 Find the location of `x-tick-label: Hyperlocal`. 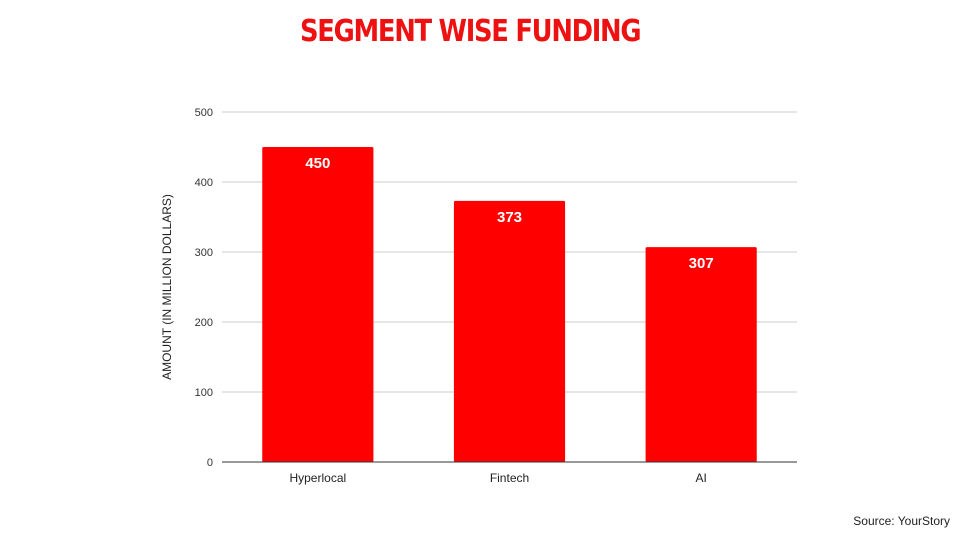

x-tick-label: Hyperlocal is located at coordinates (317, 478).